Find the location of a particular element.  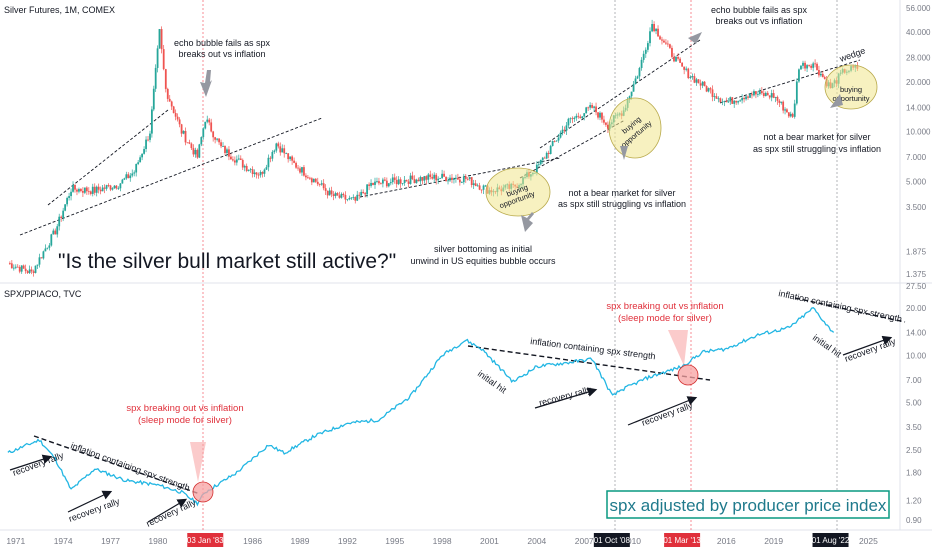

x-tick: 1992 is located at coordinates (347, 541).